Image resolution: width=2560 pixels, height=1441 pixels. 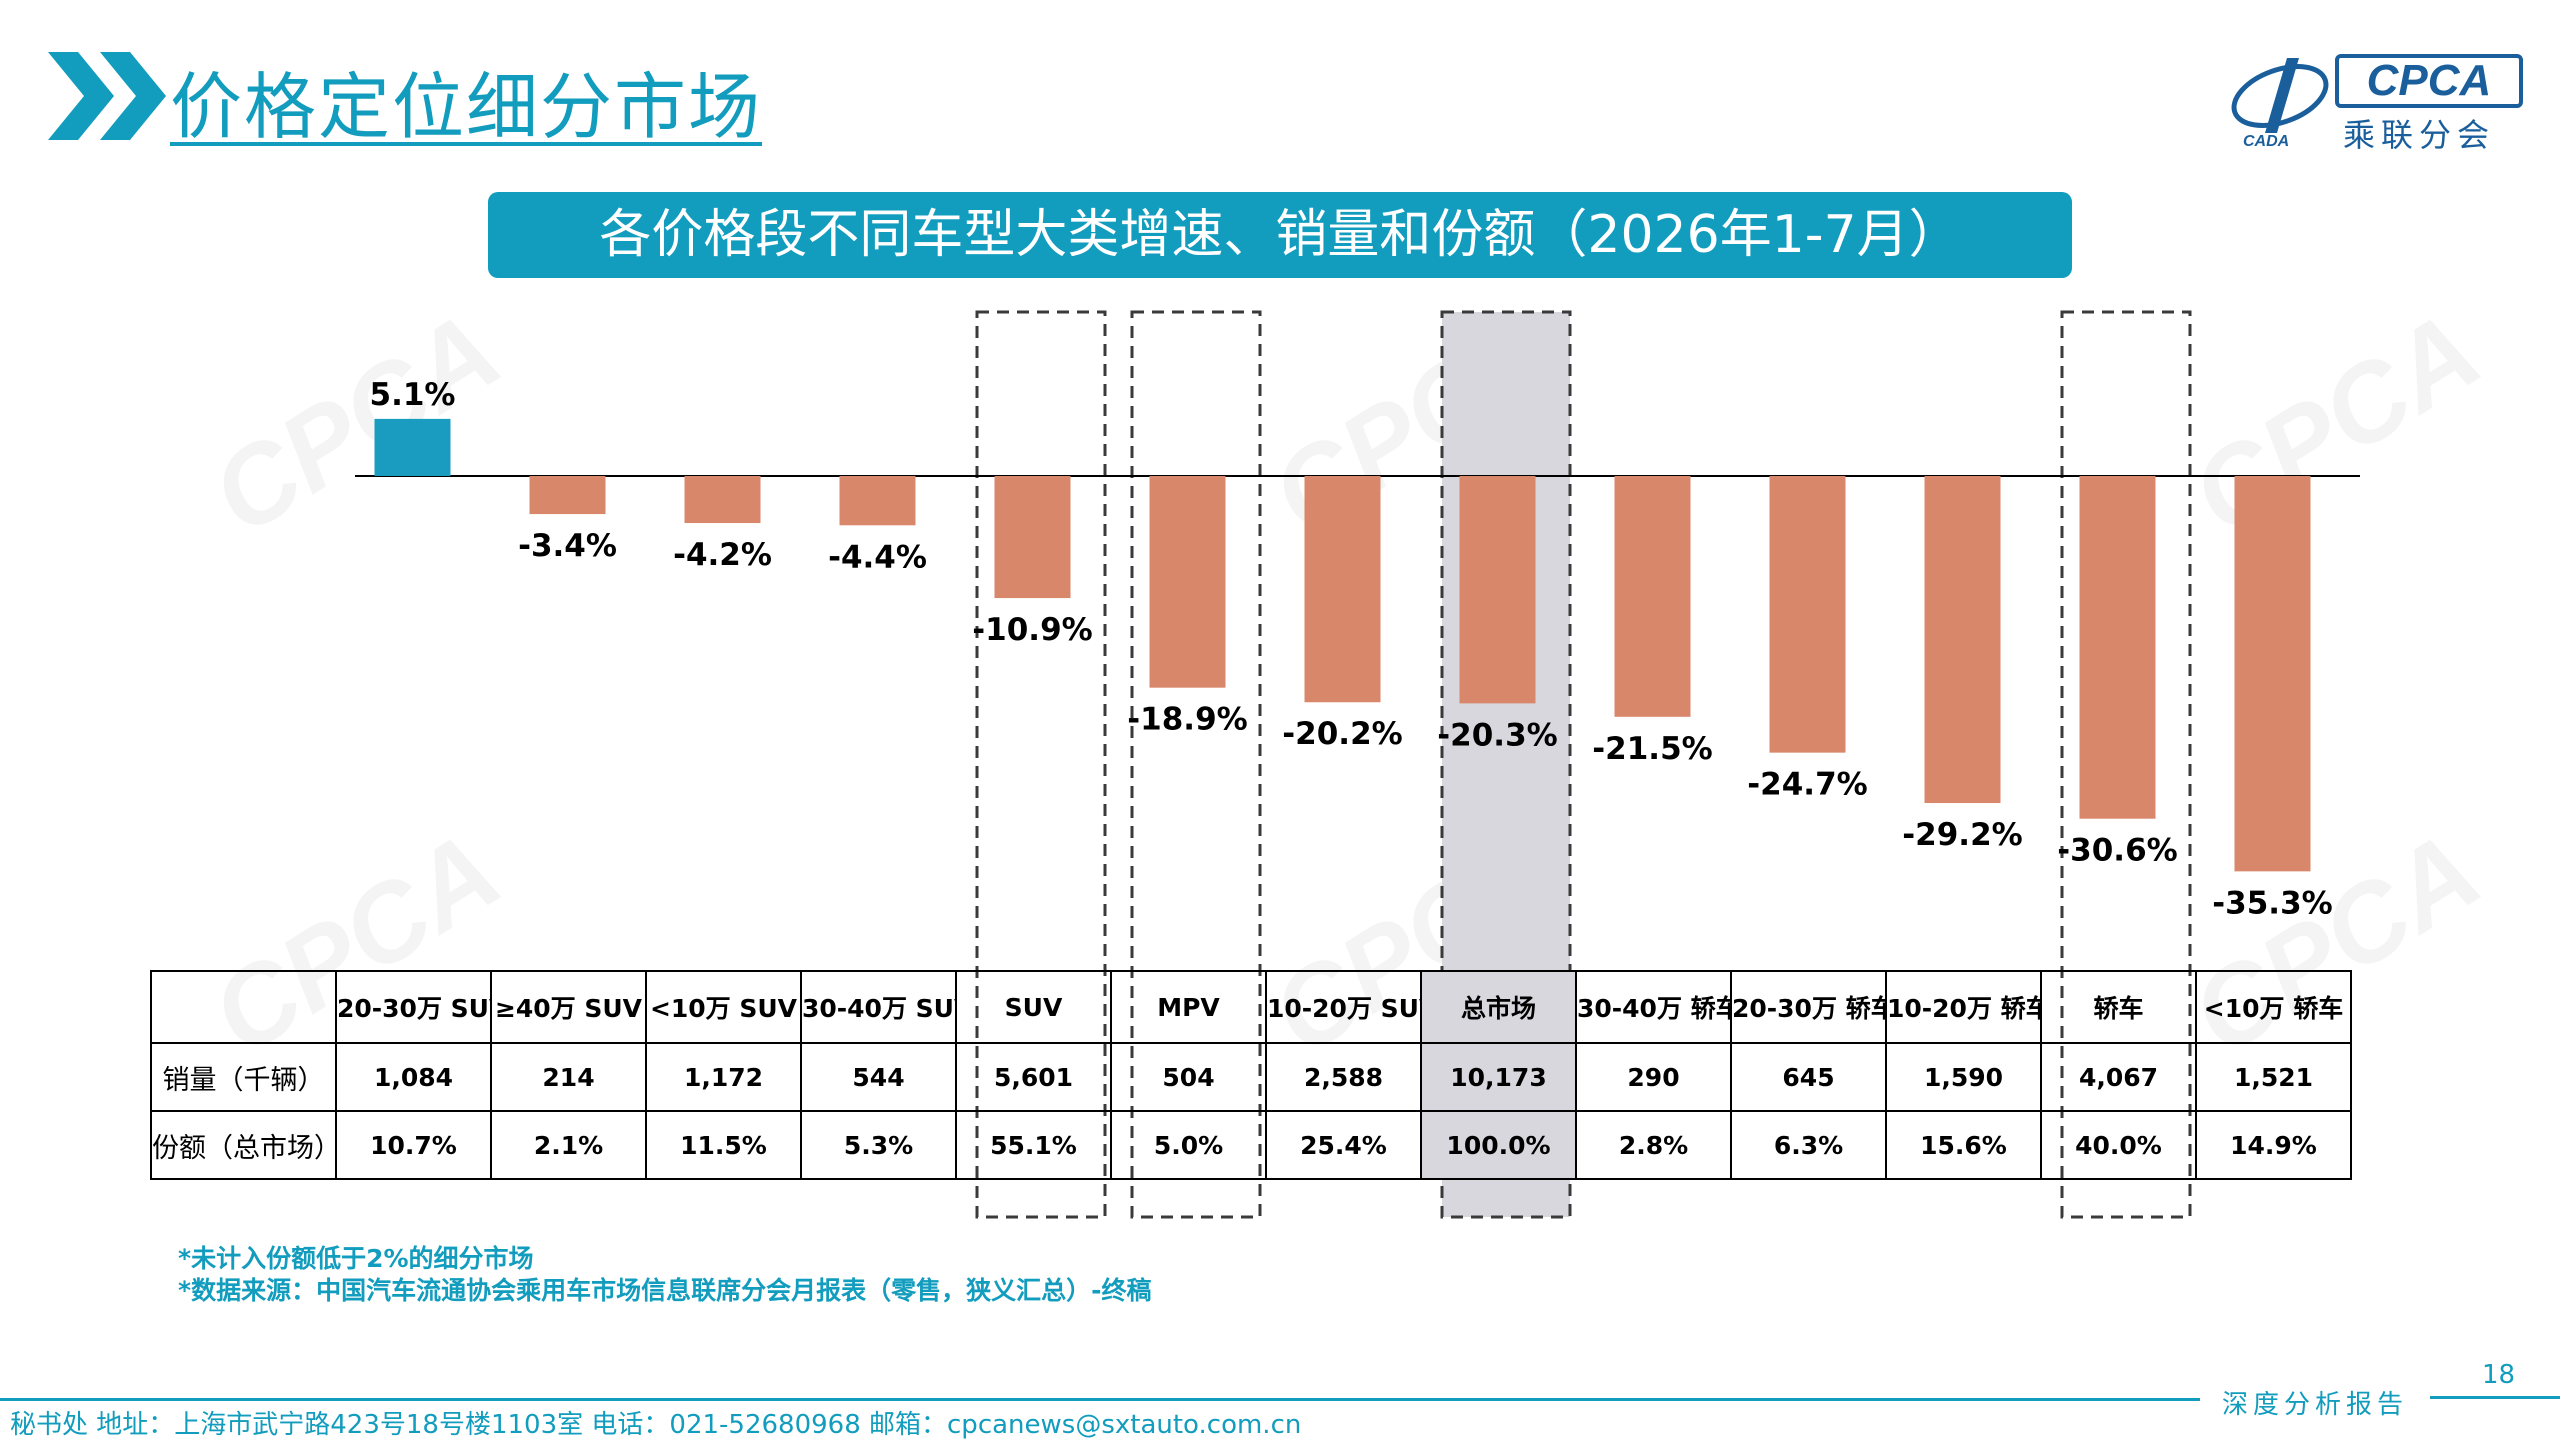 What do you see at coordinates (2118, 1077) in the screenshot?
I see `table-cell: 4,067` at bounding box center [2118, 1077].